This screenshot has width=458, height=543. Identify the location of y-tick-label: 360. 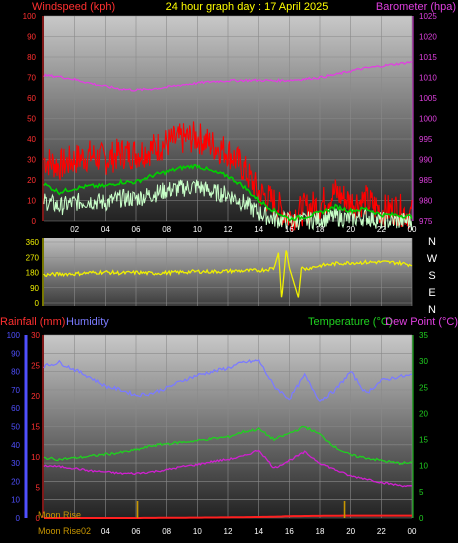
(33, 242).